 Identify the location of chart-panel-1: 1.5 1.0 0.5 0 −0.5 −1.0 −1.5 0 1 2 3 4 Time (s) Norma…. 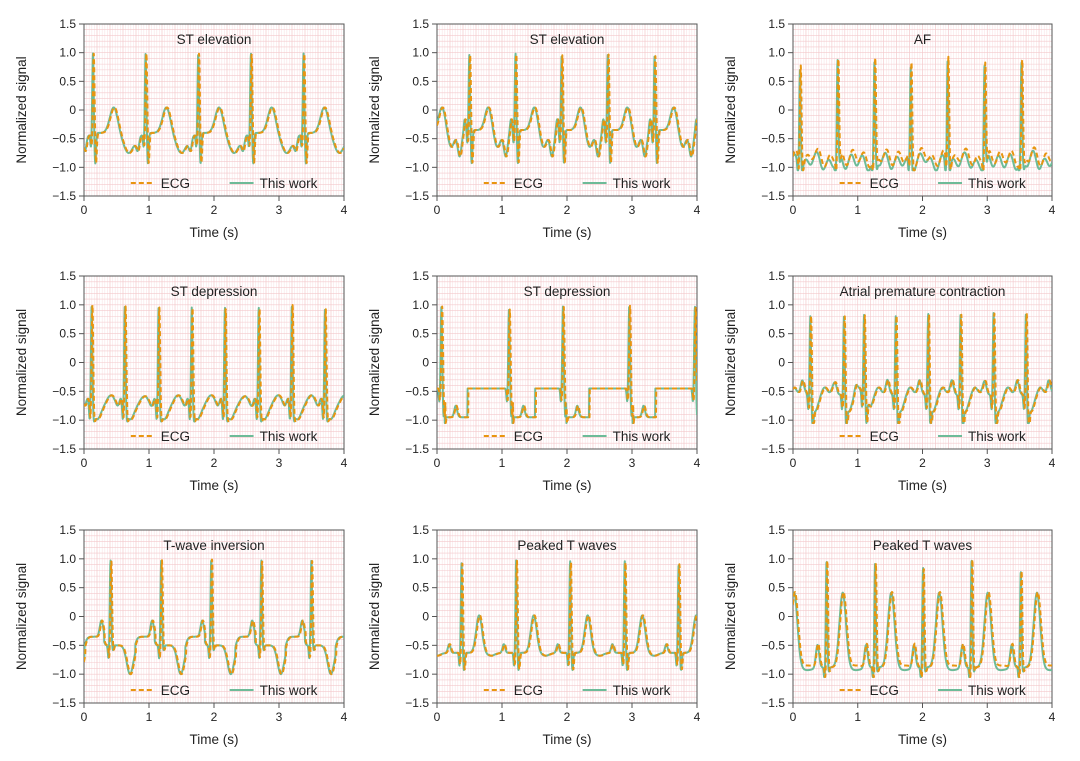
(181, 128).